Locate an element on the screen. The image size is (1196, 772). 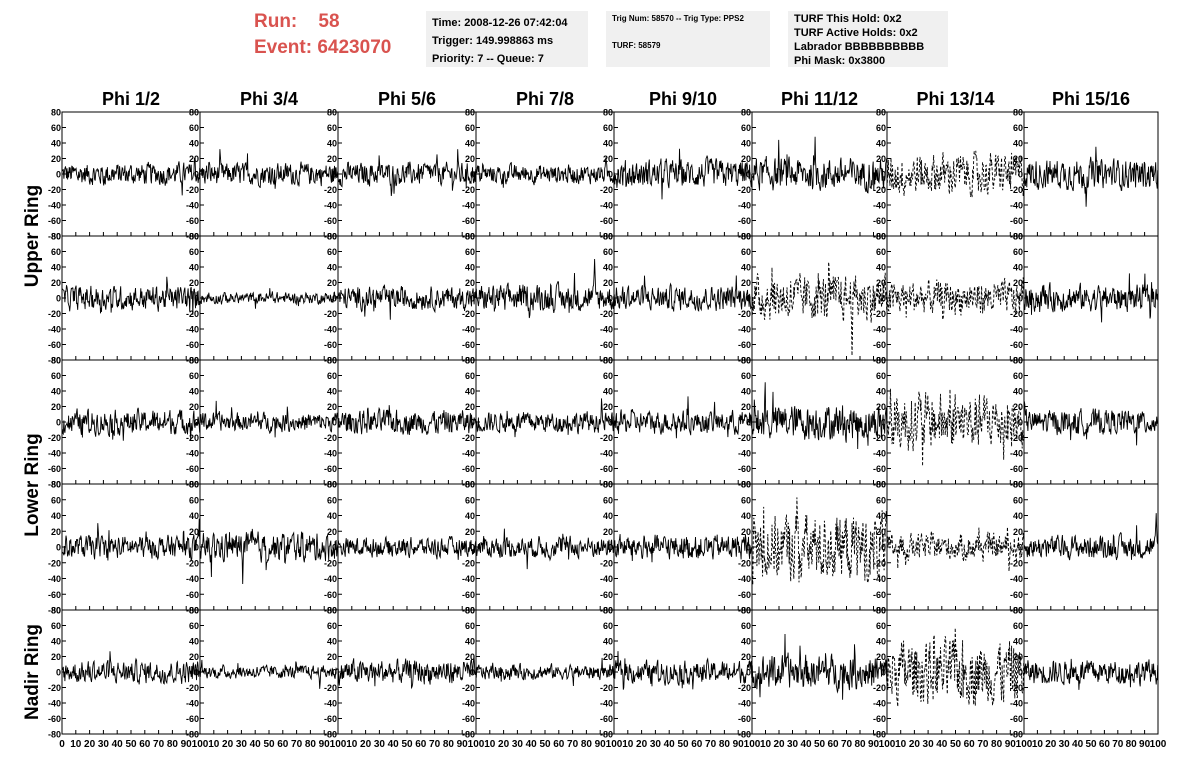
x-tick-label: 70 is located at coordinates (1118, 744).